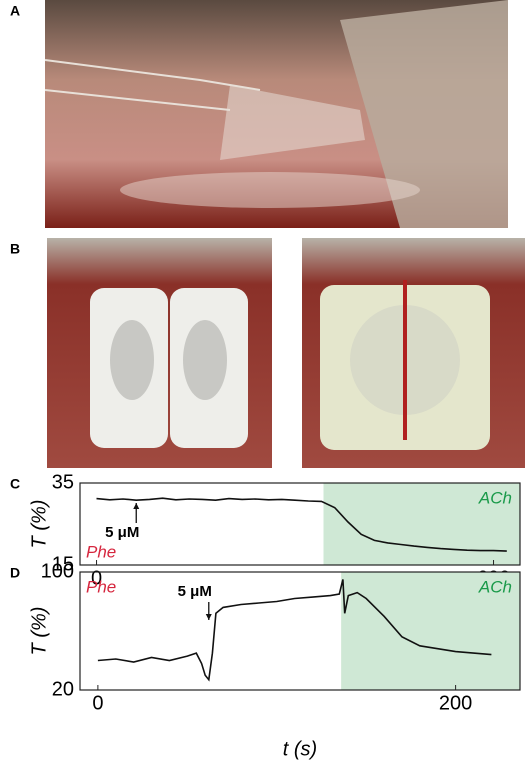  I want to click on panel-label: B, so click(15, 249).